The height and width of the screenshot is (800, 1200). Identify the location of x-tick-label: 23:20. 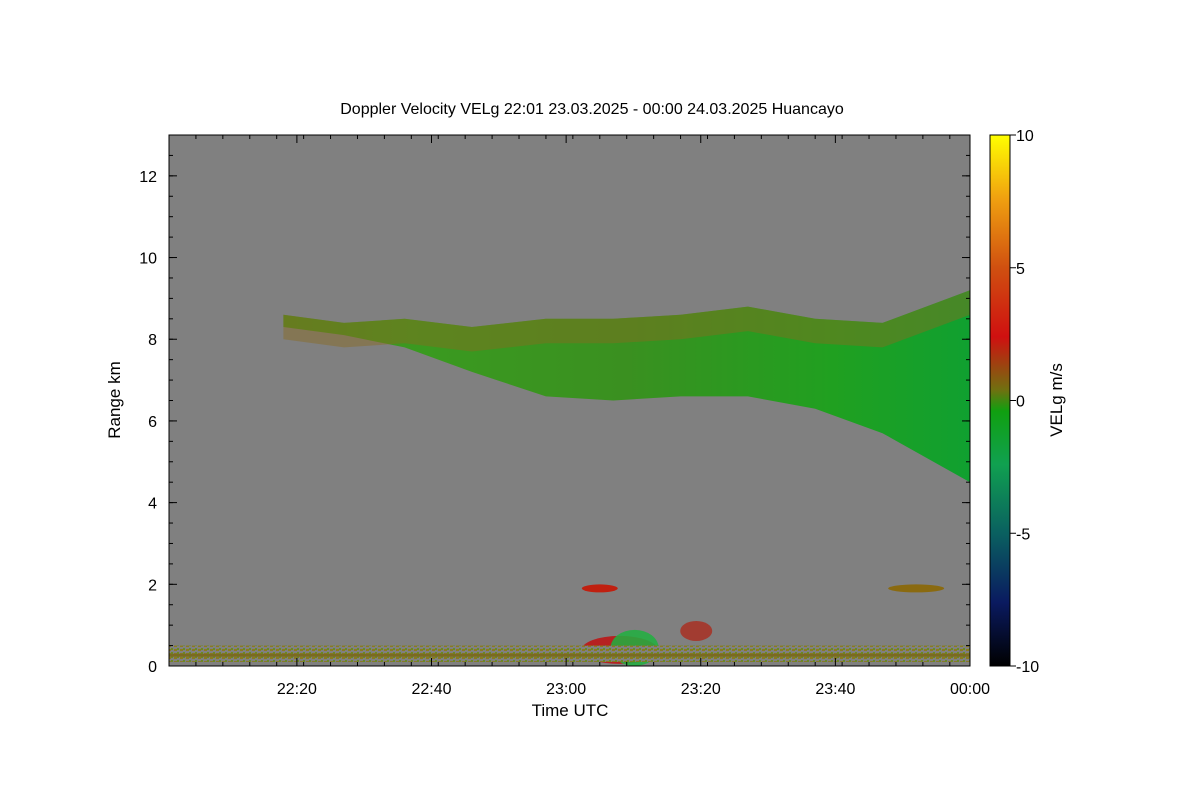
(701, 689).